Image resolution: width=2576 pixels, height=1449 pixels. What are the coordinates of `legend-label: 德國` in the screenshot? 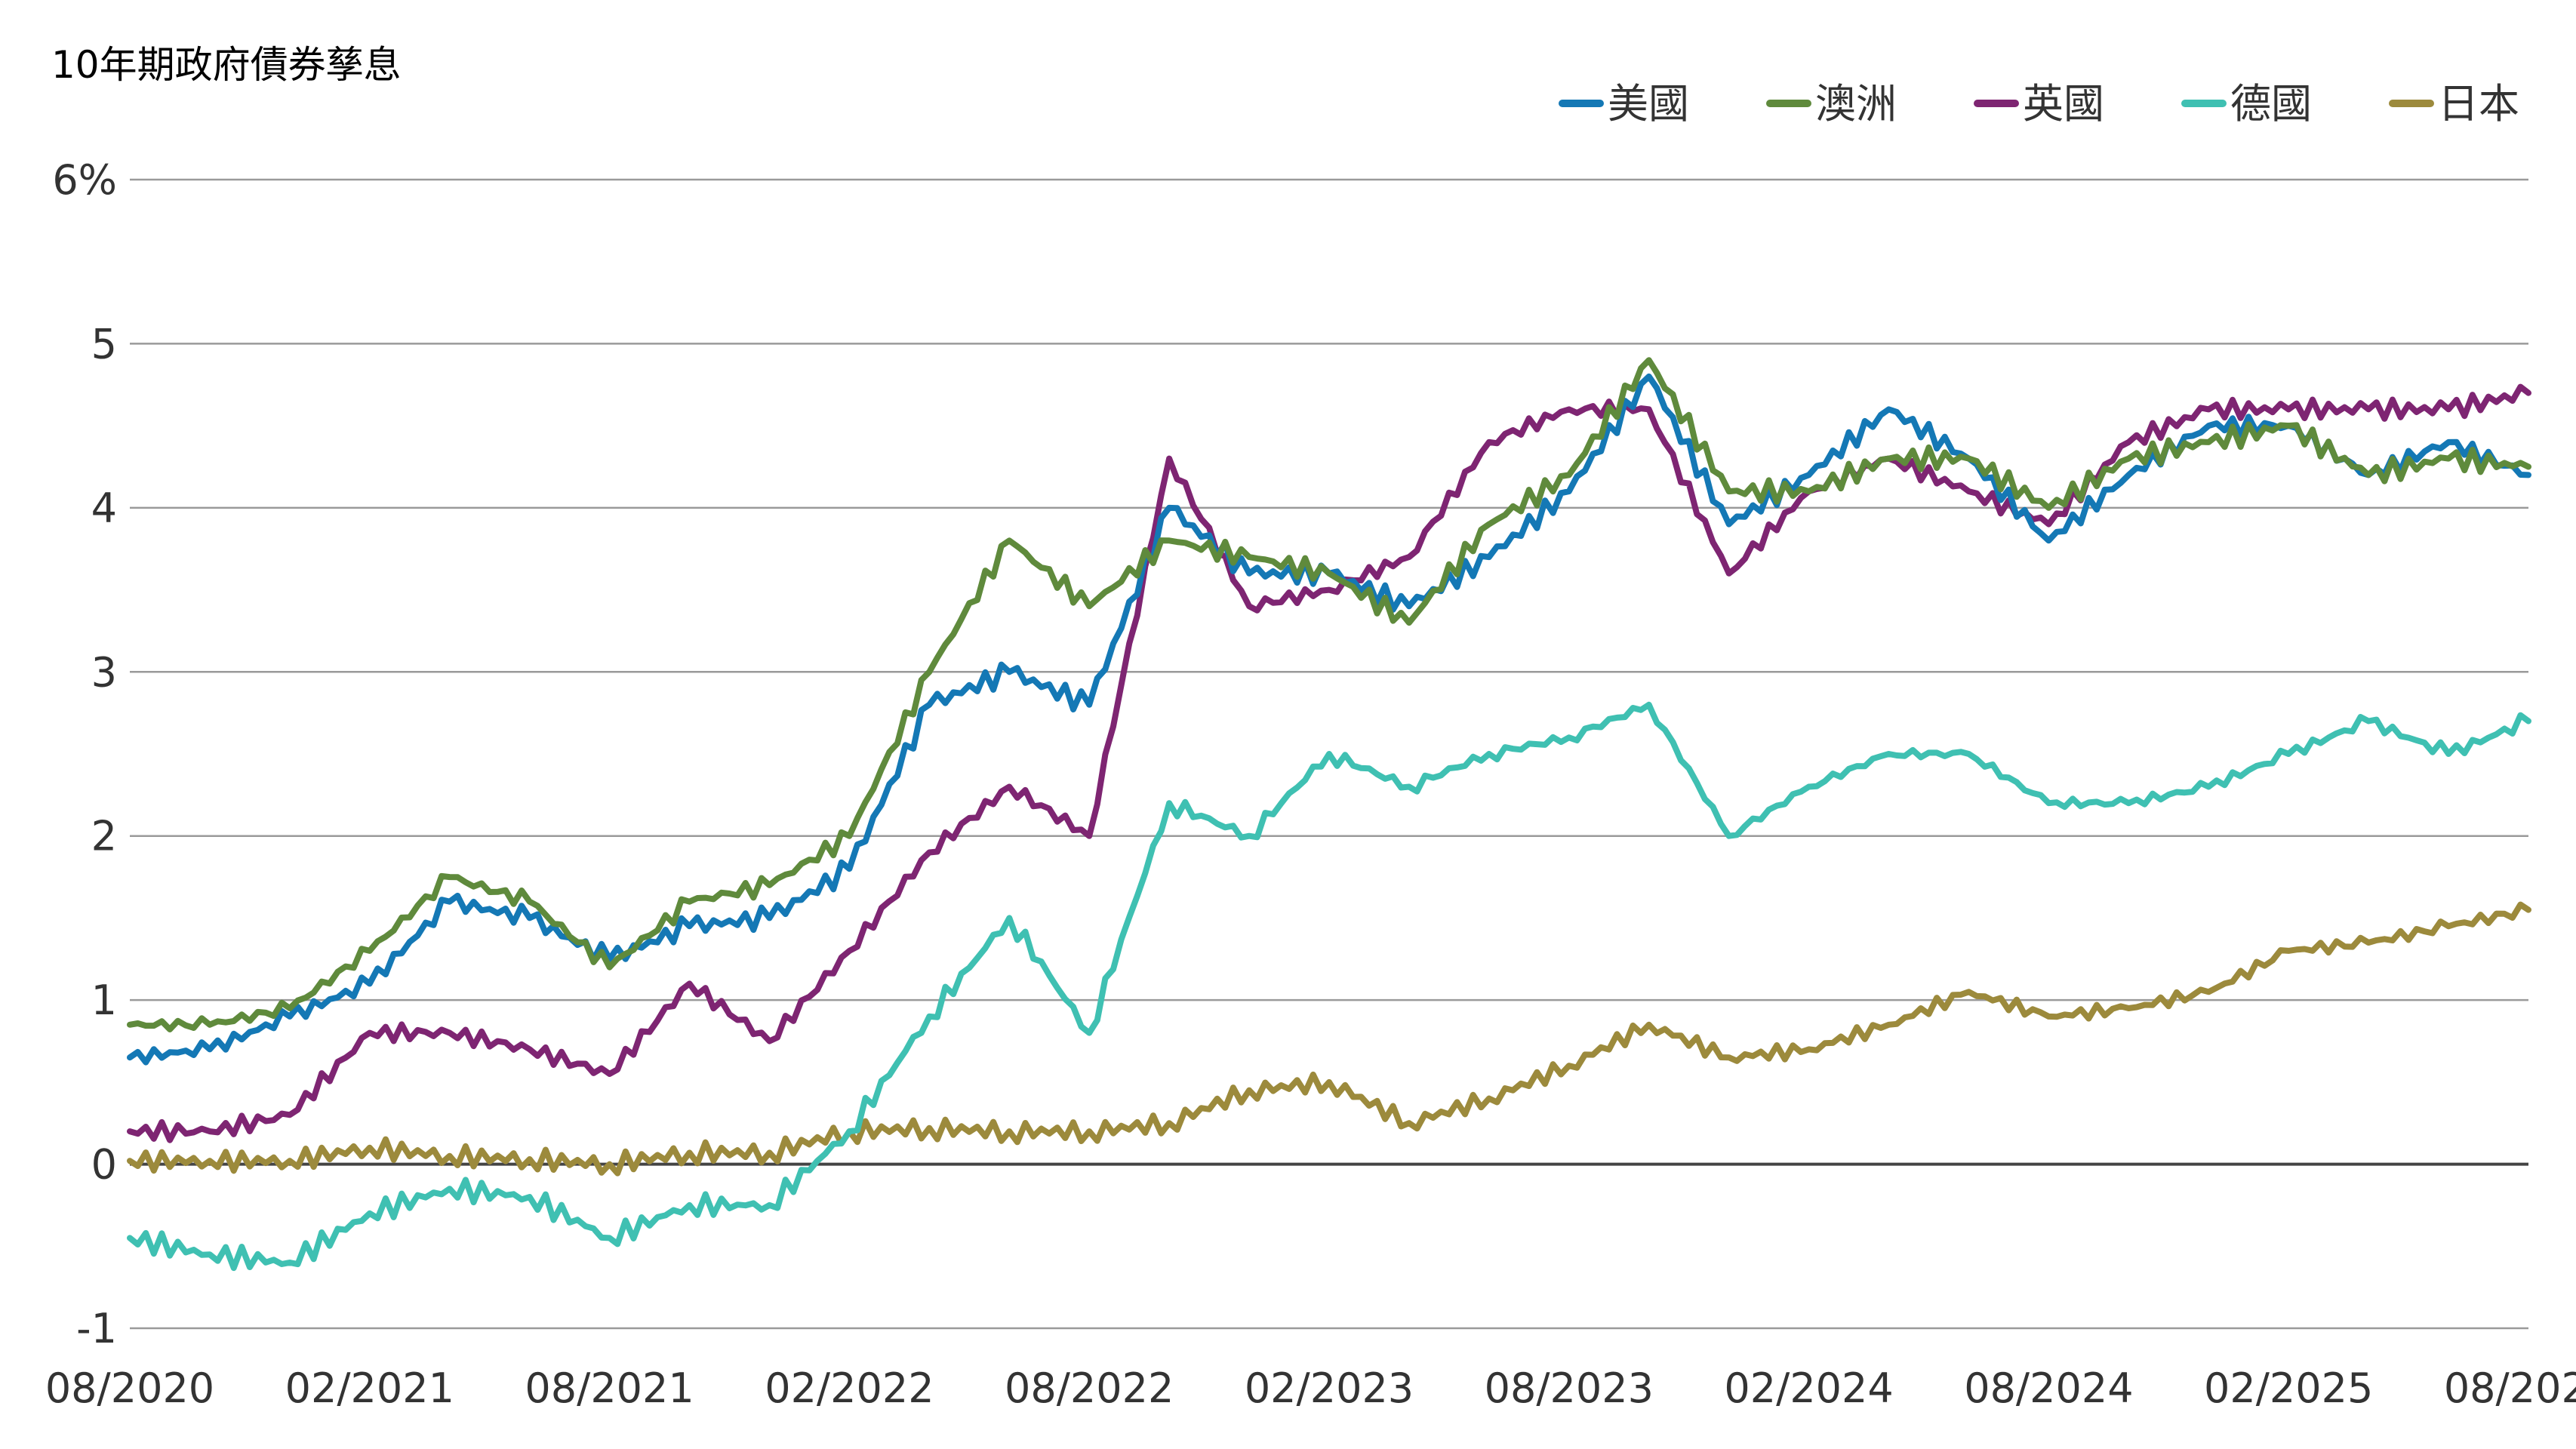 It's located at (2271, 104).